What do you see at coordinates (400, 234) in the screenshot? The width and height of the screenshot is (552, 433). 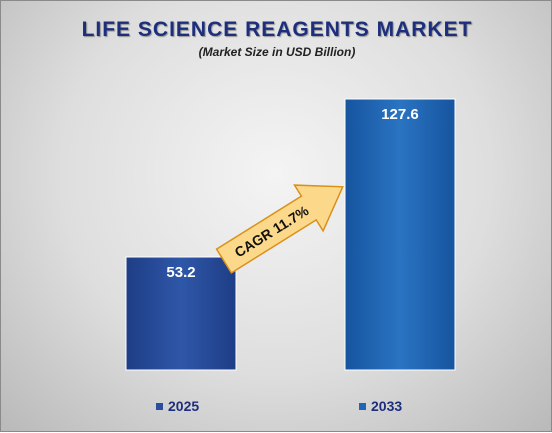 I see `bar-2033` at bounding box center [400, 234].